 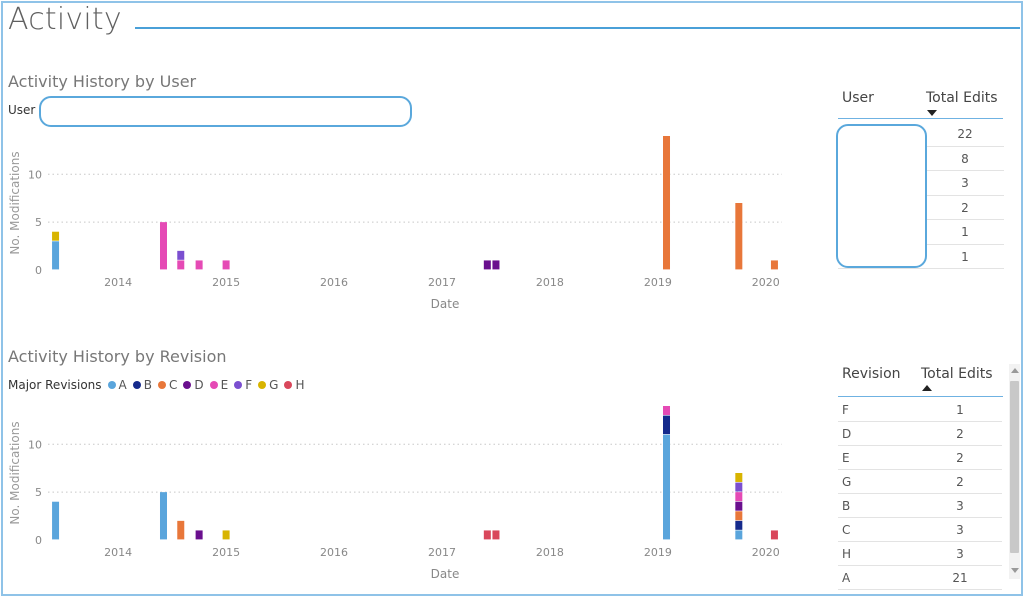 I want to click on user-table-total-cell: 2, so click(x=965, y=208).